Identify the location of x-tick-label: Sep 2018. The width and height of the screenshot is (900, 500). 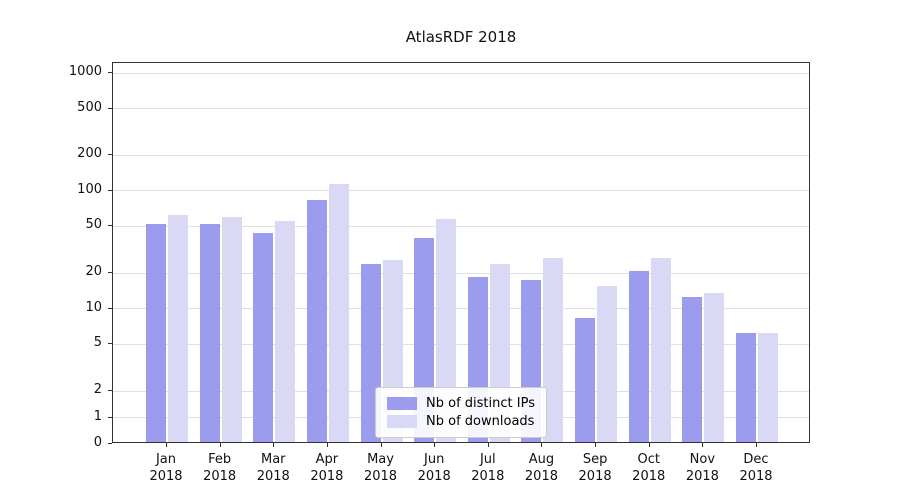
(595, 468).